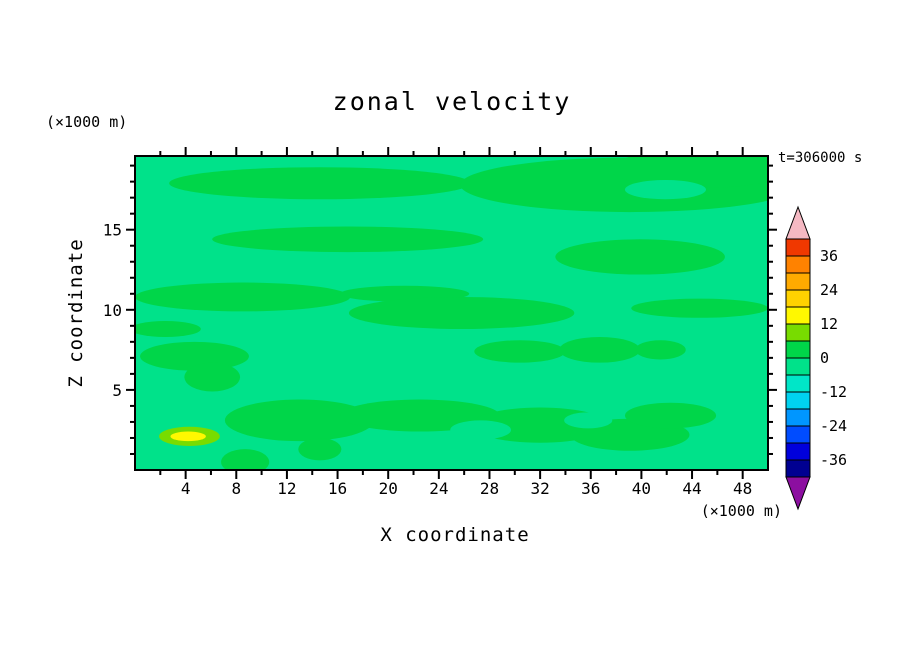 This screenshot has height=654, width=904. I want to click on colorbar-label: -12, so click(833, 392).